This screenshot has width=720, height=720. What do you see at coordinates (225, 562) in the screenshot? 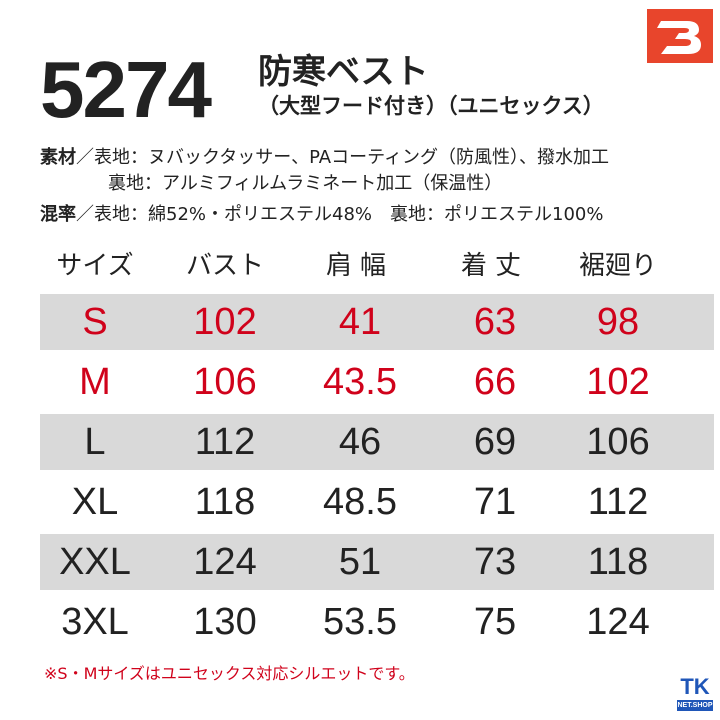
I see `cell-bust: 124` at bounding box center [225, 562].